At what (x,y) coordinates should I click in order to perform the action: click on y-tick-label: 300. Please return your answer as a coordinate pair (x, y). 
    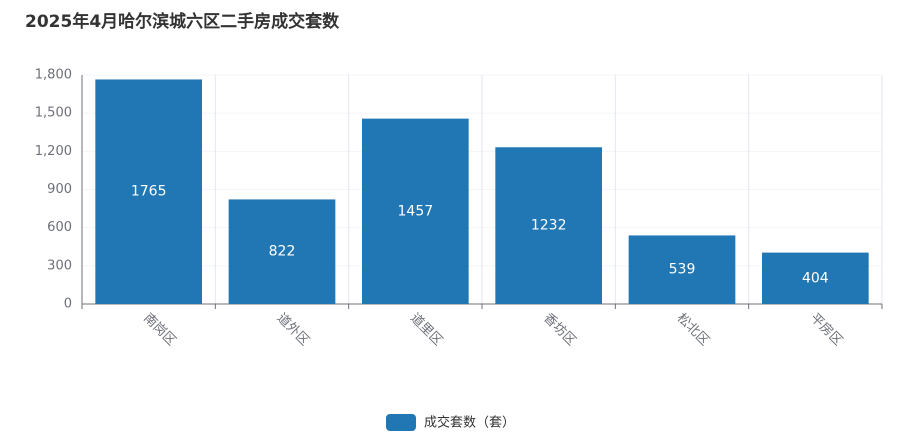
    Looking at the image, I should click on (59, 265).